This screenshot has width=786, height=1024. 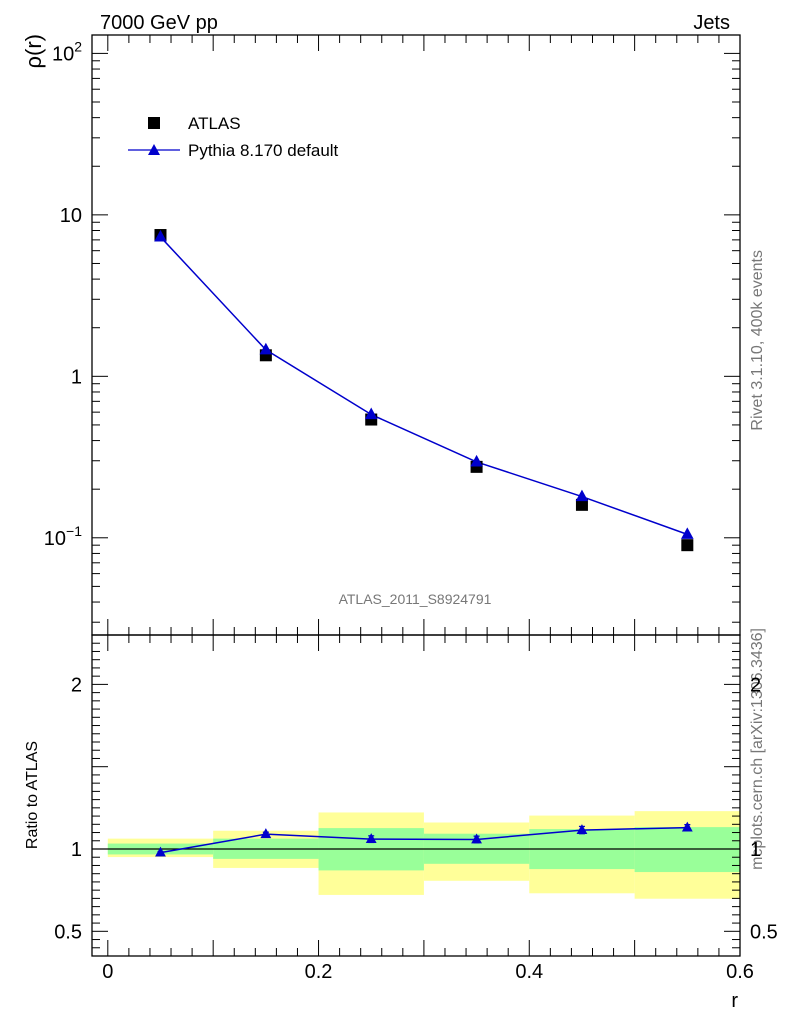 I want to click on ratio-data-marks, so click(x=424, y=839).